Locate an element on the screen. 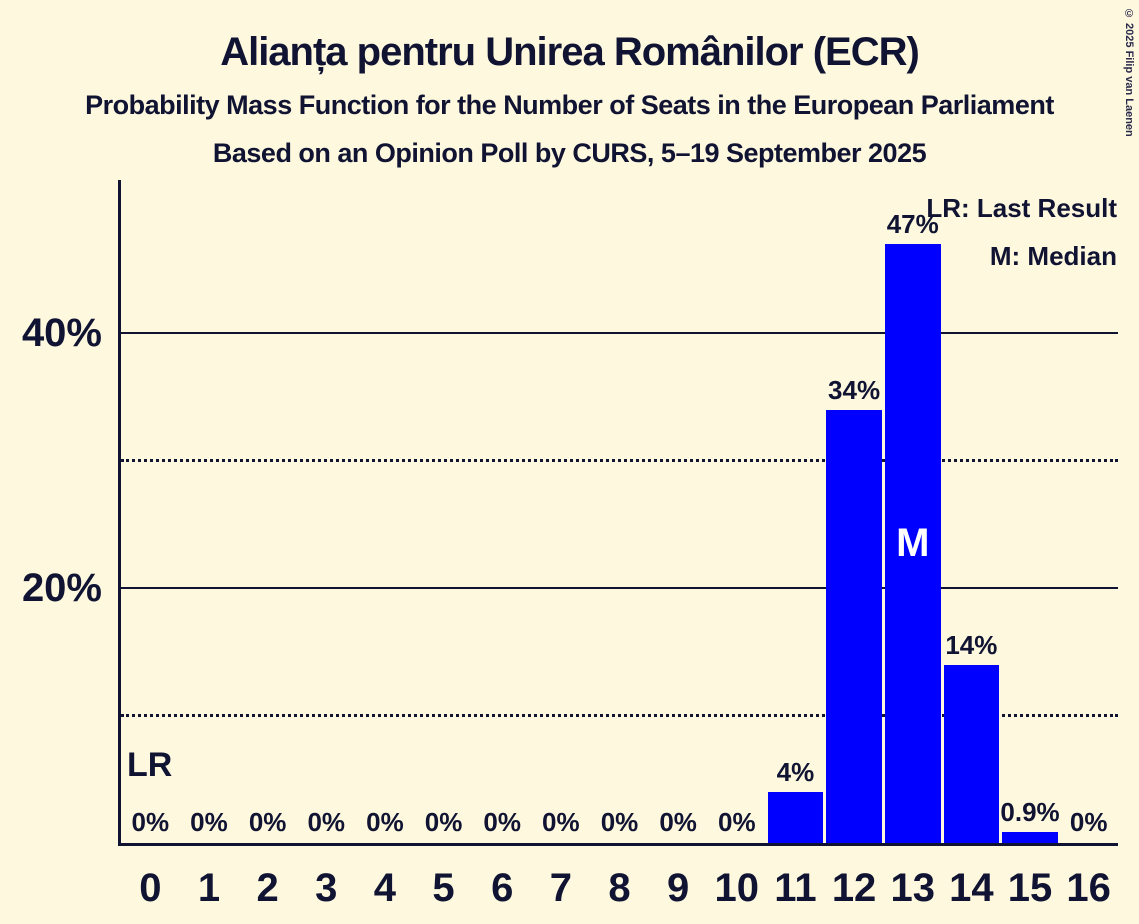 The height and width of the screenshot is (924, 1139). bar-value-label-16: 0% is located at coordinates (1088, 822).